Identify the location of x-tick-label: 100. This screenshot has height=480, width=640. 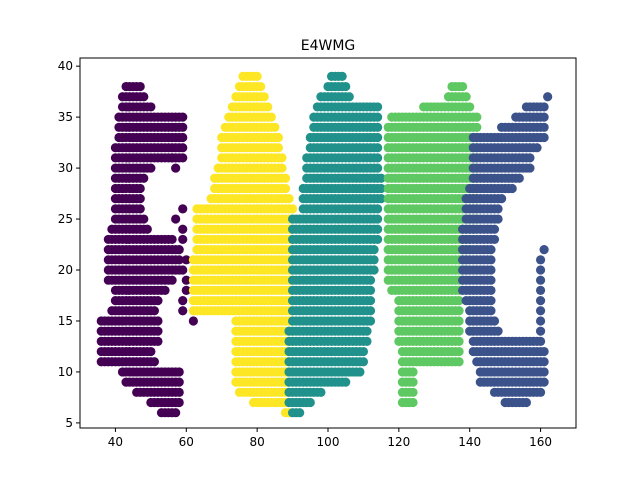
(328, 442).